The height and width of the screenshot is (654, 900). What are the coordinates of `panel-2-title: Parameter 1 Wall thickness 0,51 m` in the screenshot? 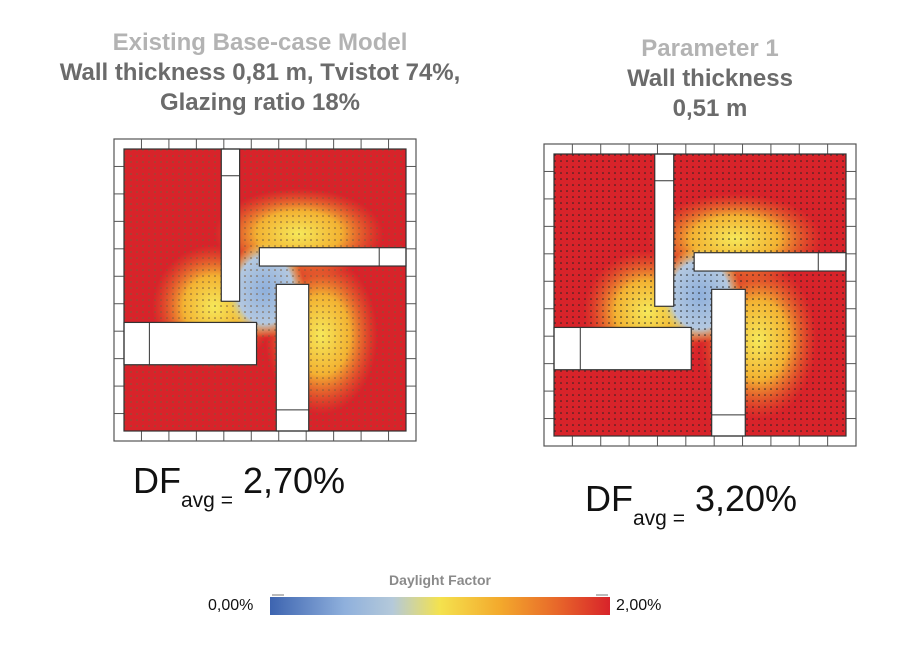 It's located at (710, 79).